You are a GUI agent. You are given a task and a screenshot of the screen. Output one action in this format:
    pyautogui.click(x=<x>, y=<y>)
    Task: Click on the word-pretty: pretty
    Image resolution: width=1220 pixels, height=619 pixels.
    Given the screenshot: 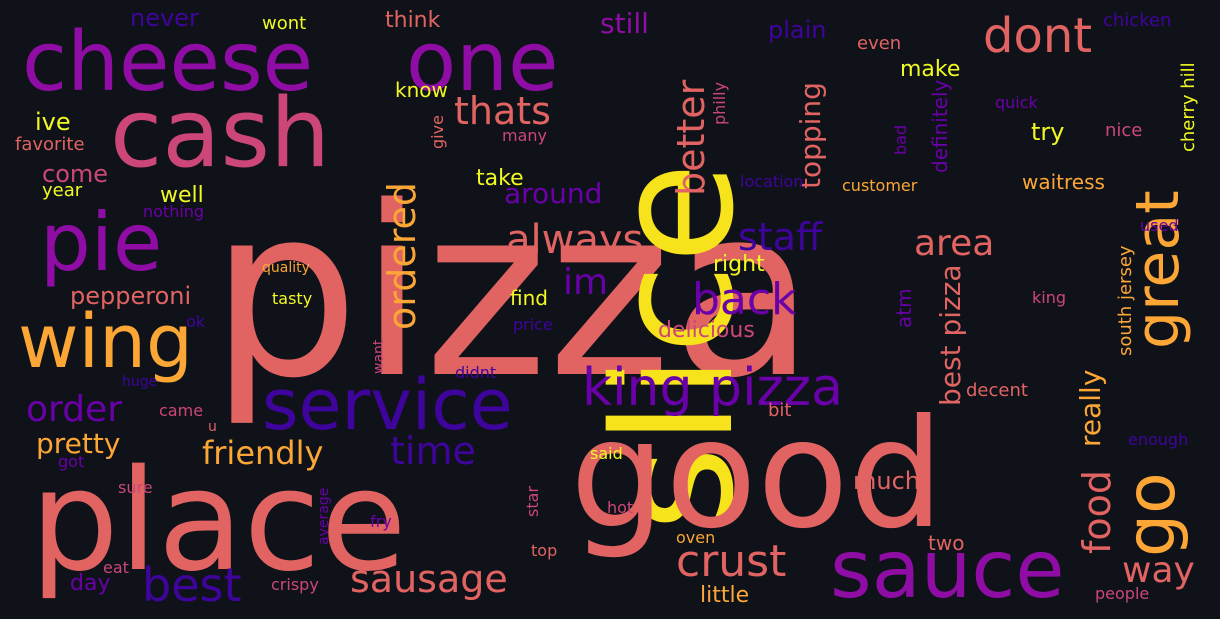 What is the action you would take?
    pyautogui.click(x=78, y=443)
    